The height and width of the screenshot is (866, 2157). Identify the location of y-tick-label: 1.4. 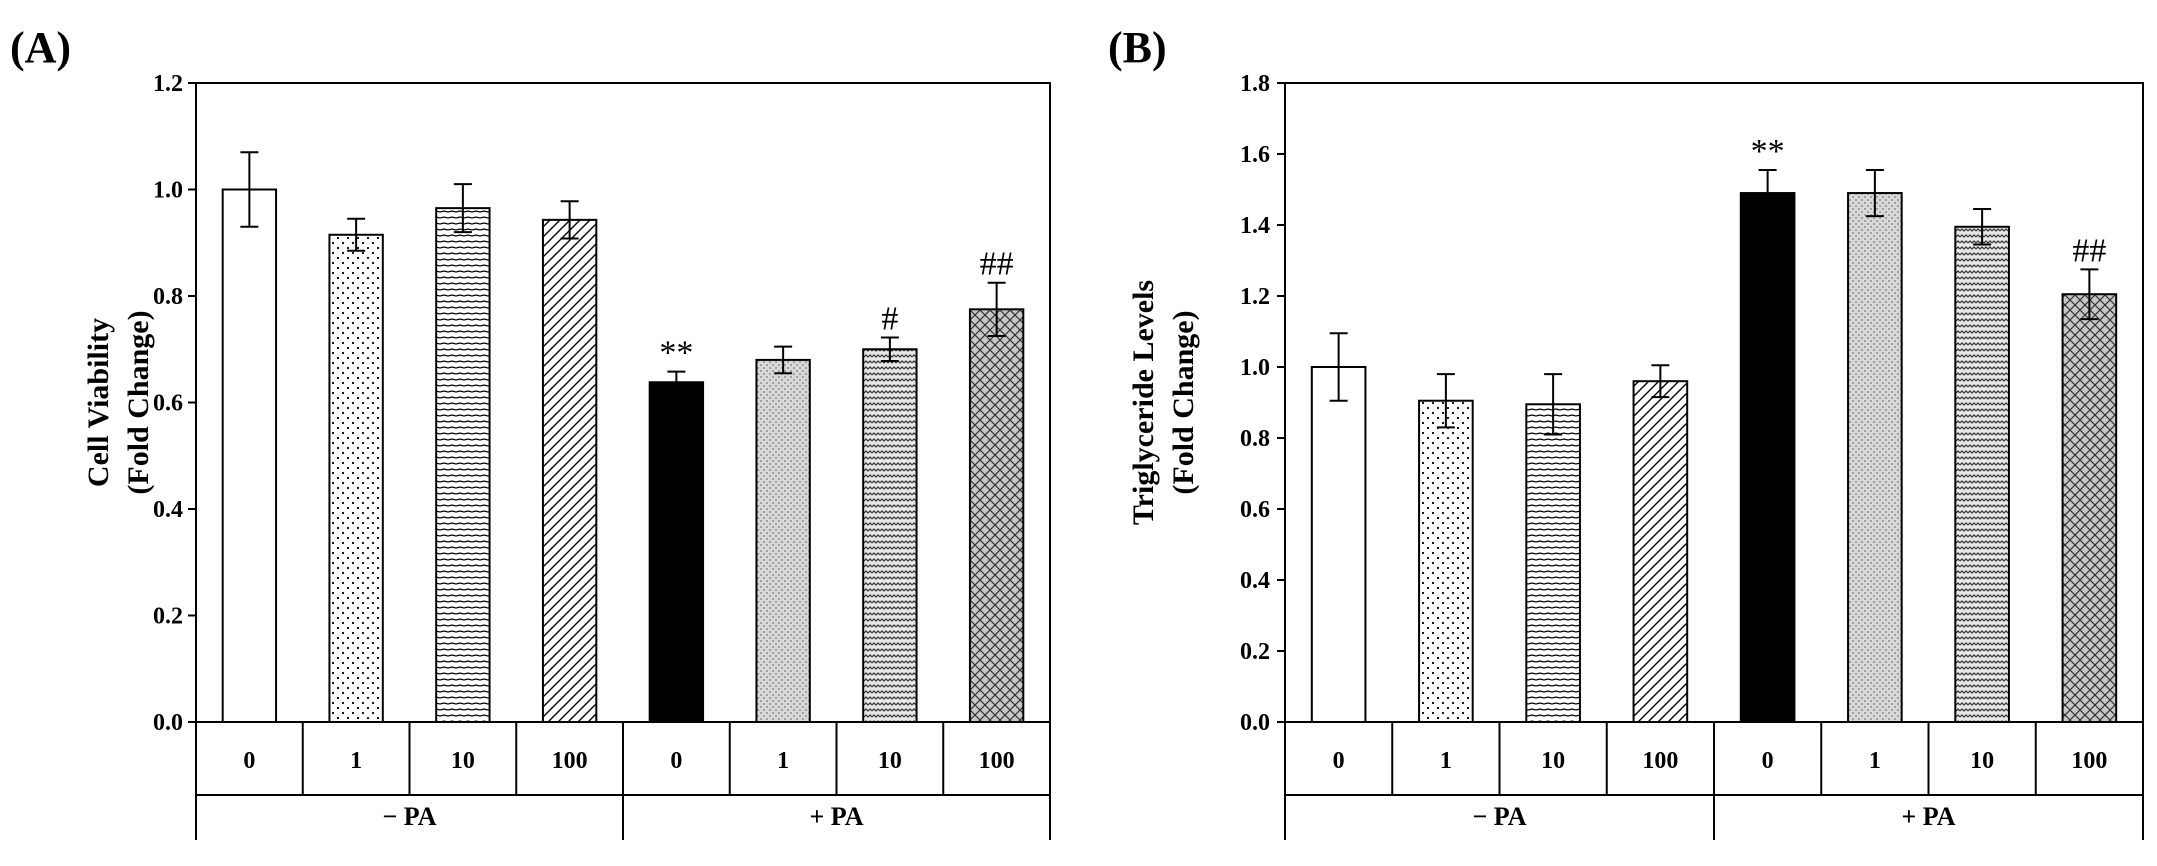
(1255, 226).